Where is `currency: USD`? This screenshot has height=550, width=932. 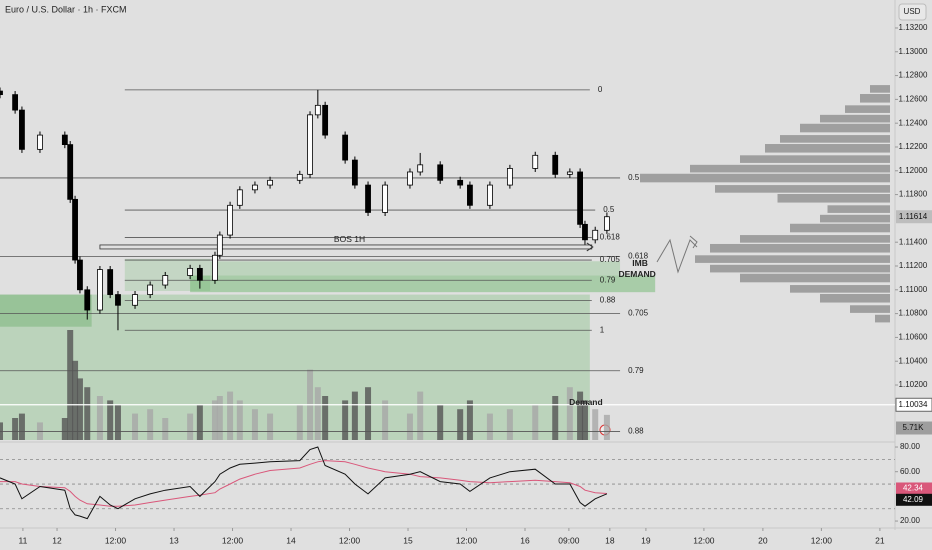 currency: USD is located at coordinates (912, 11).